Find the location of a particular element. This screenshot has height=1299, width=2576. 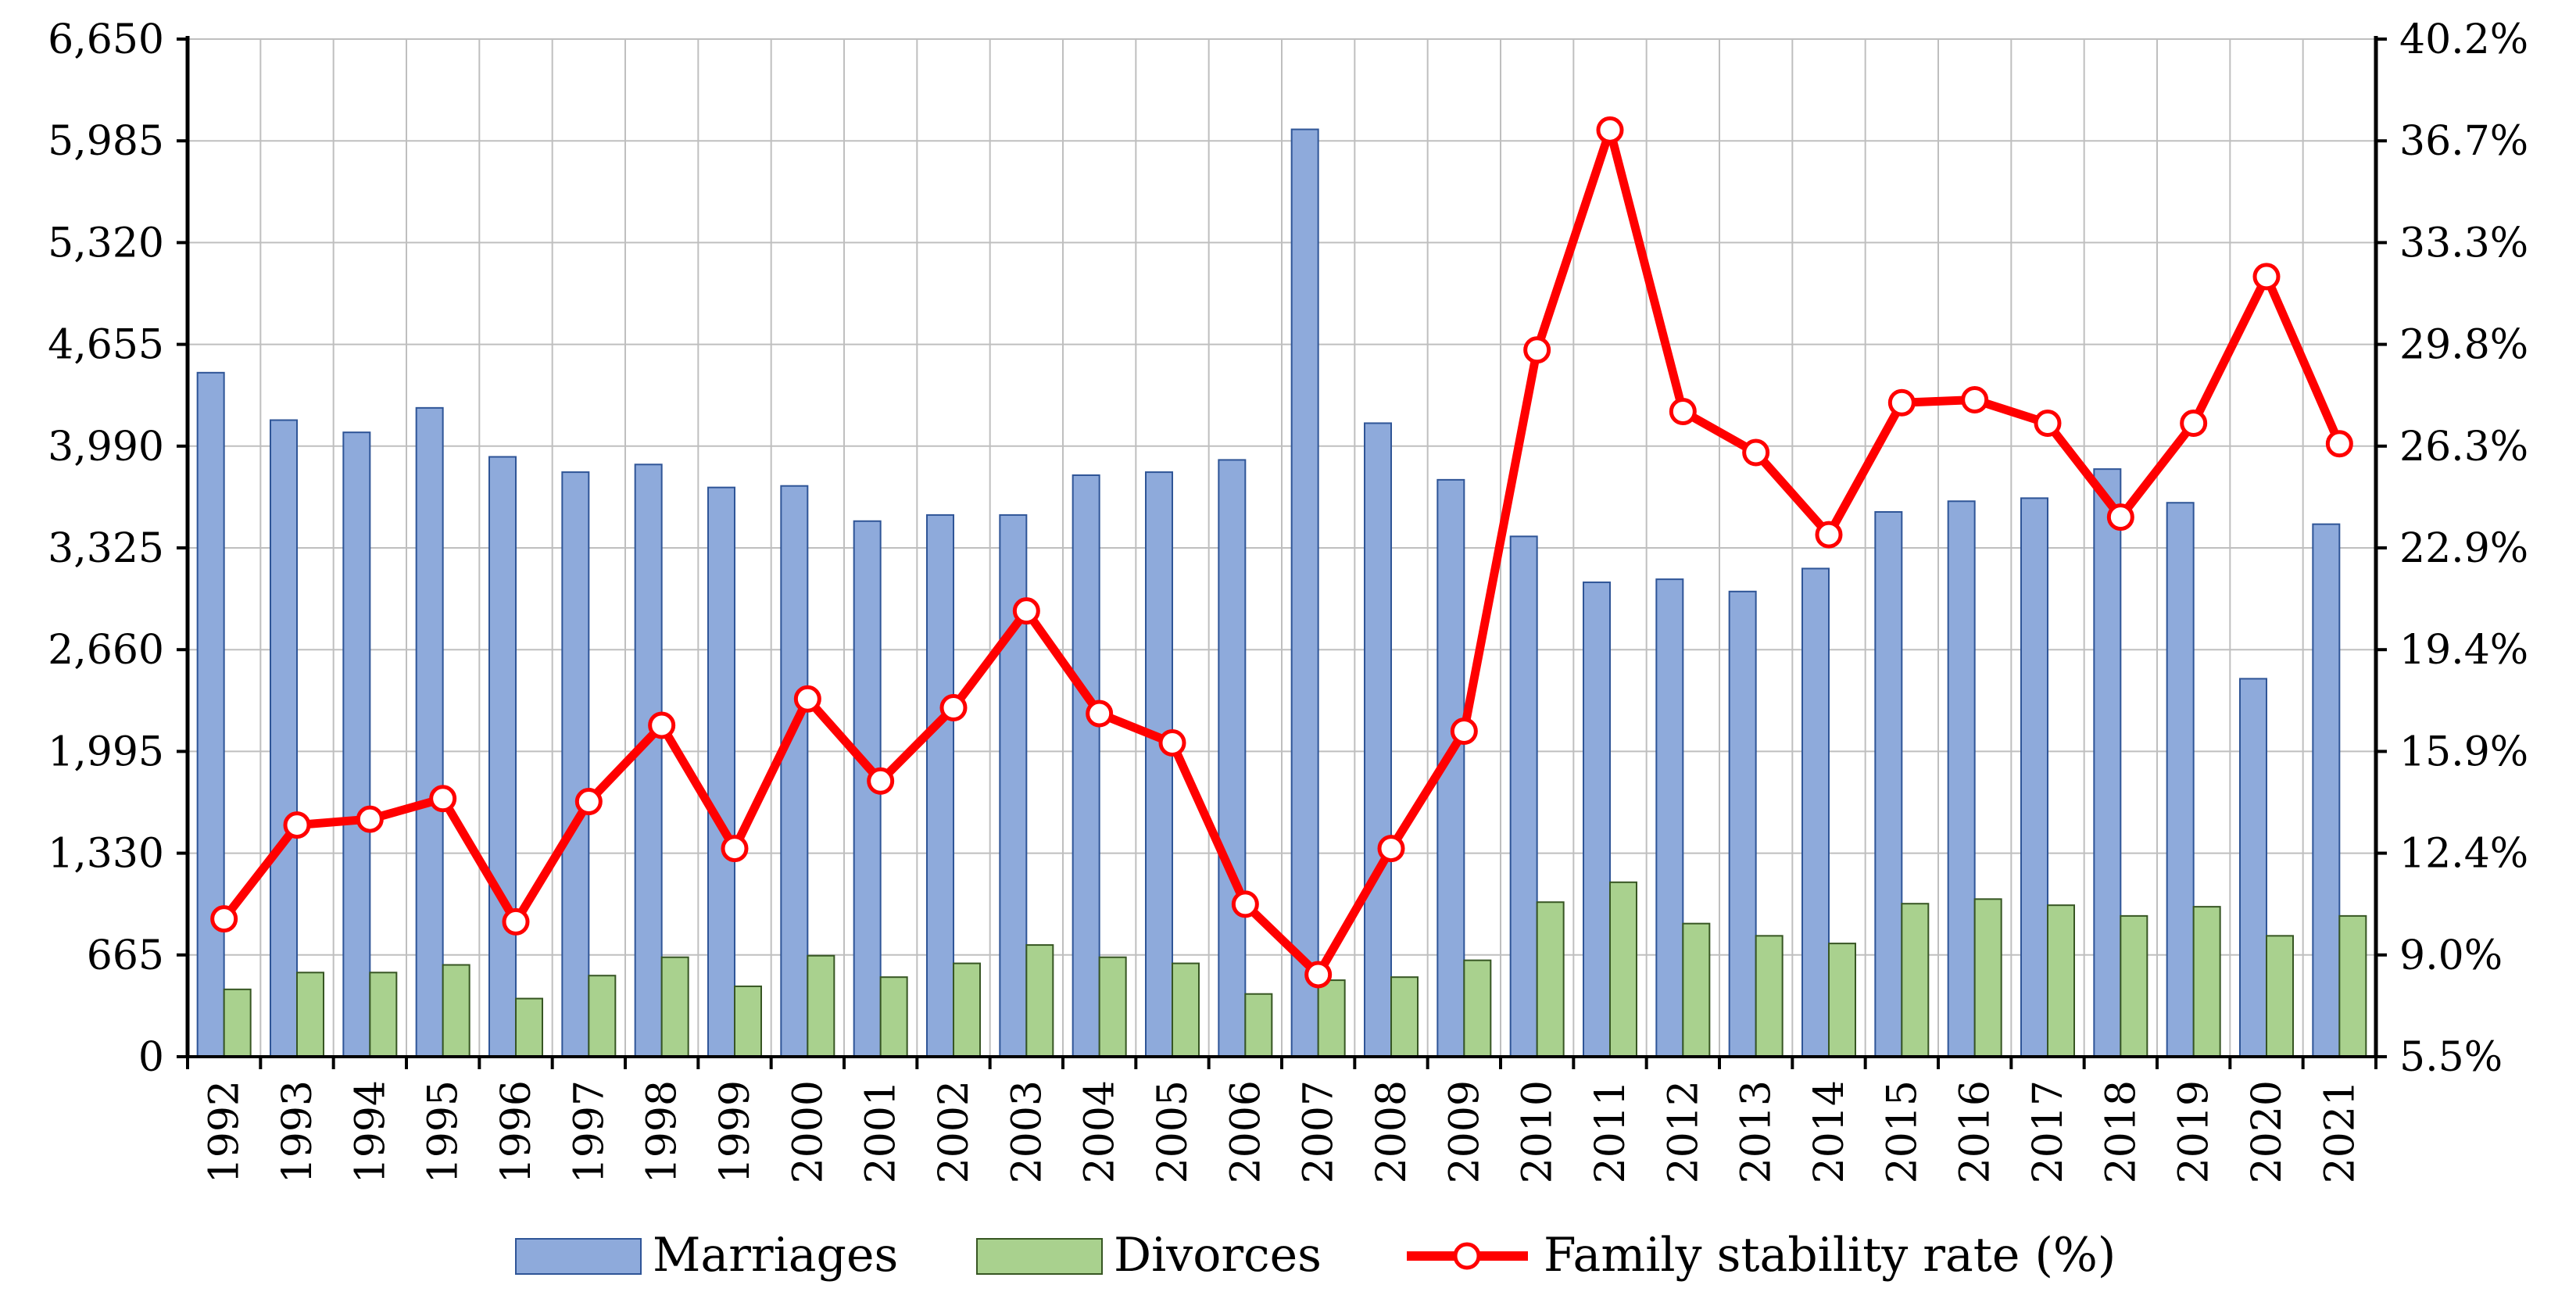

legend-label-stability: Family stability rate (%) is located at coordinates (1830, 1255).